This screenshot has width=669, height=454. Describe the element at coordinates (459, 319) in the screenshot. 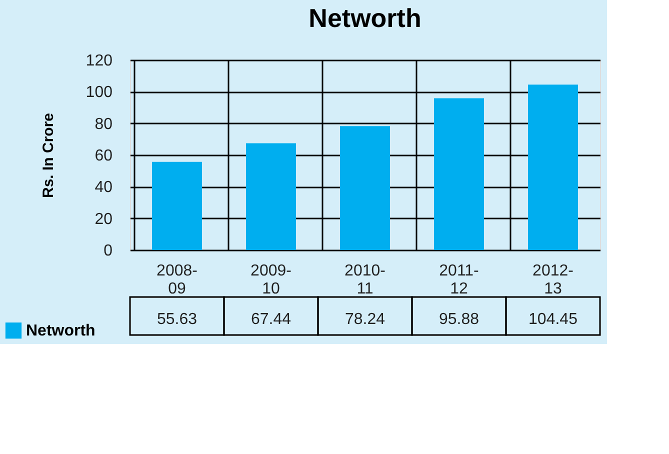

I see `data-label: 95.88` at that location.